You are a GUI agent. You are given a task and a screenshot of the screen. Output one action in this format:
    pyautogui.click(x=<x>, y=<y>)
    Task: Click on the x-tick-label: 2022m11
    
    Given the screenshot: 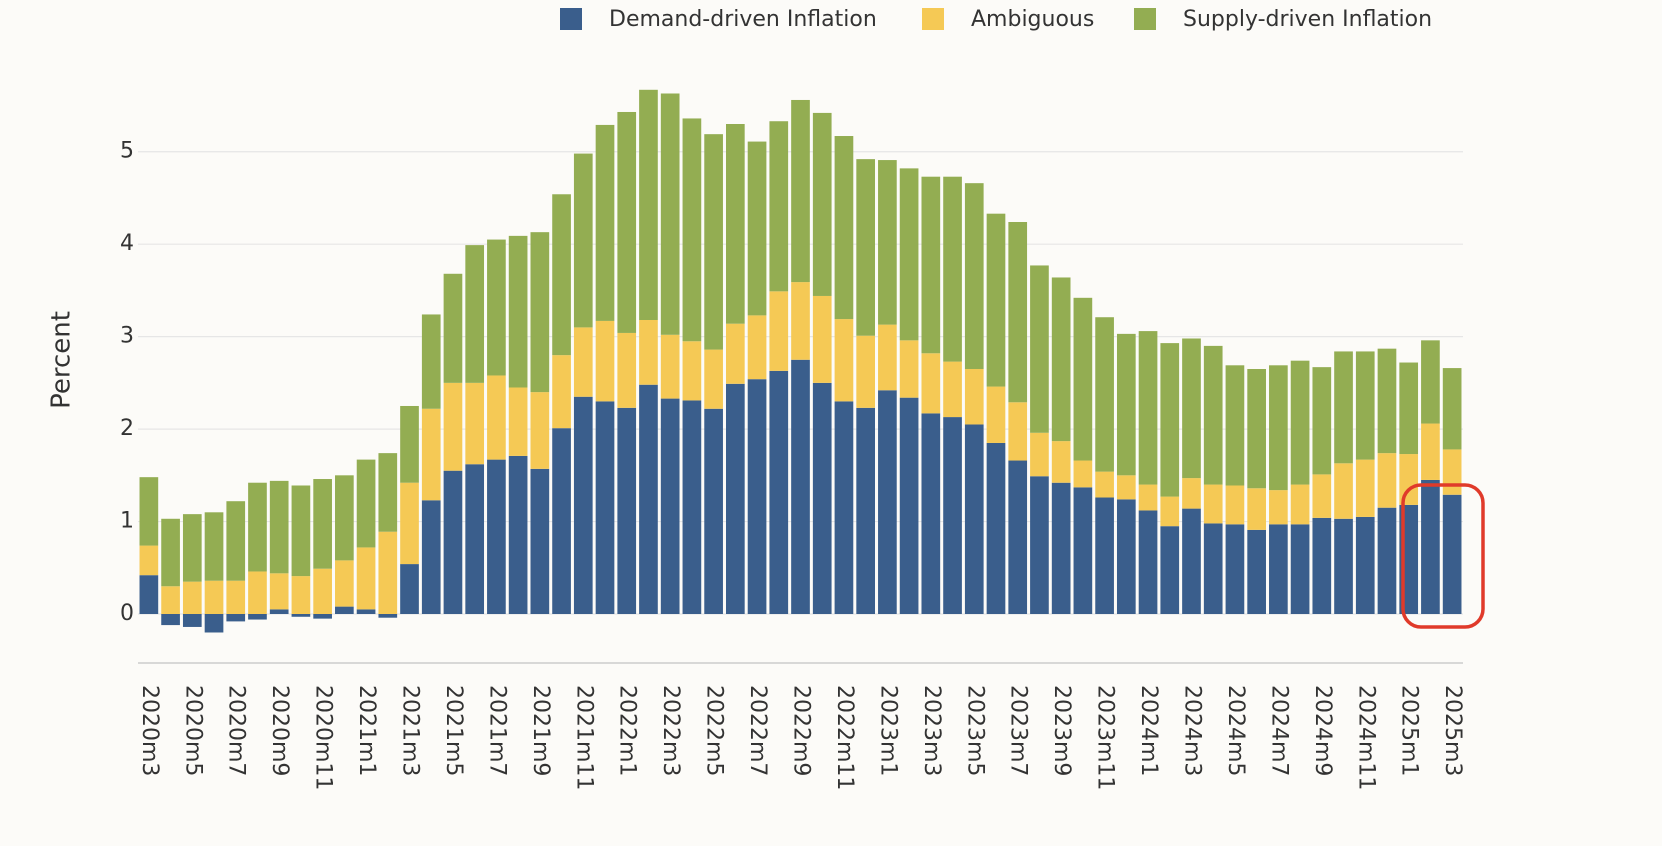 What is the action you would take?
    pyautogui.click(x=844, y=737)
    